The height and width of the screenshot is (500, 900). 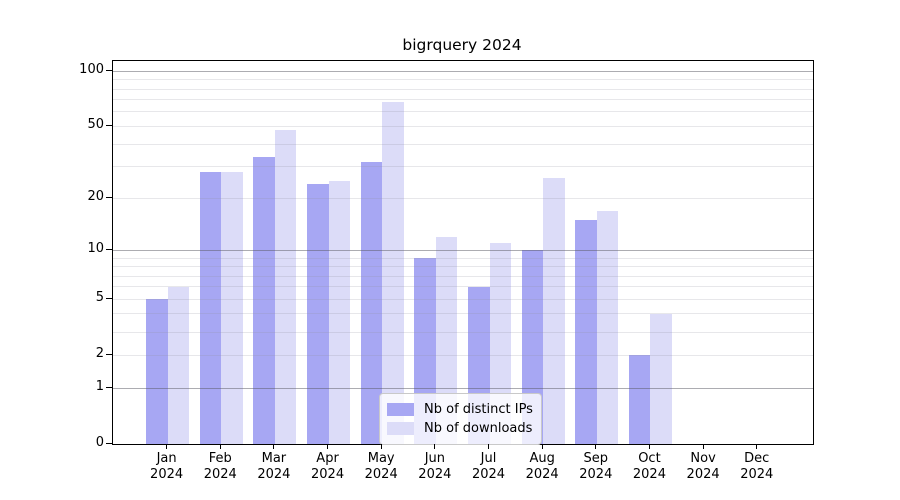 I want to click on bar-apr-distinct-ips, so click(x=318, y=313).